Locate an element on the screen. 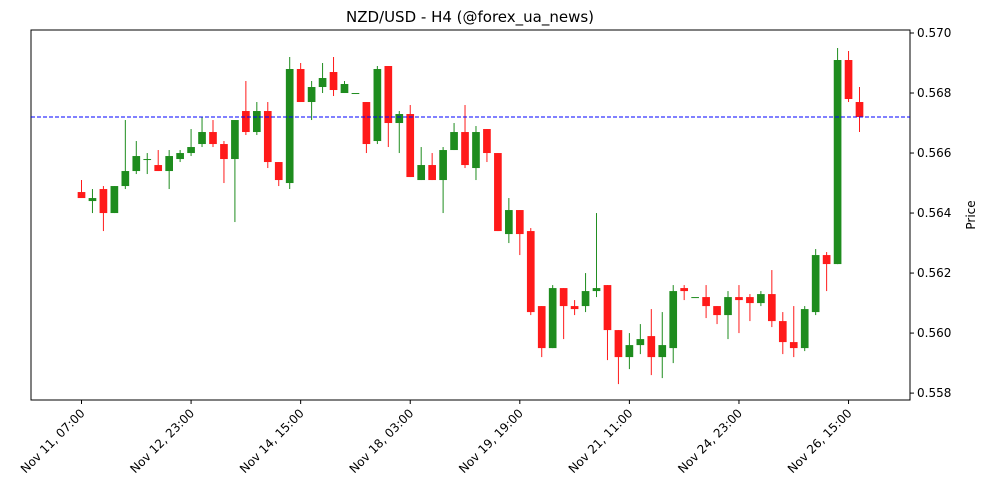 This screenshot has width=1000, height=500. chart-title: NZD/USD - H4 (@forex_ua_news) is located at coordinates (470, 17).